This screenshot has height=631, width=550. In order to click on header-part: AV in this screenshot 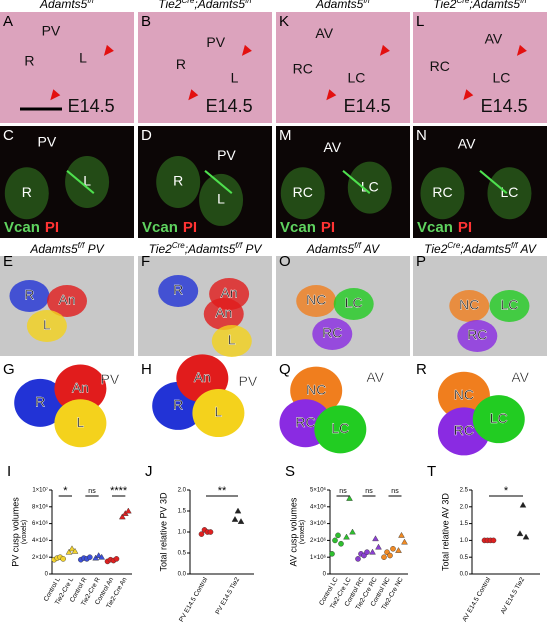, I will do `click(370, 249)`.